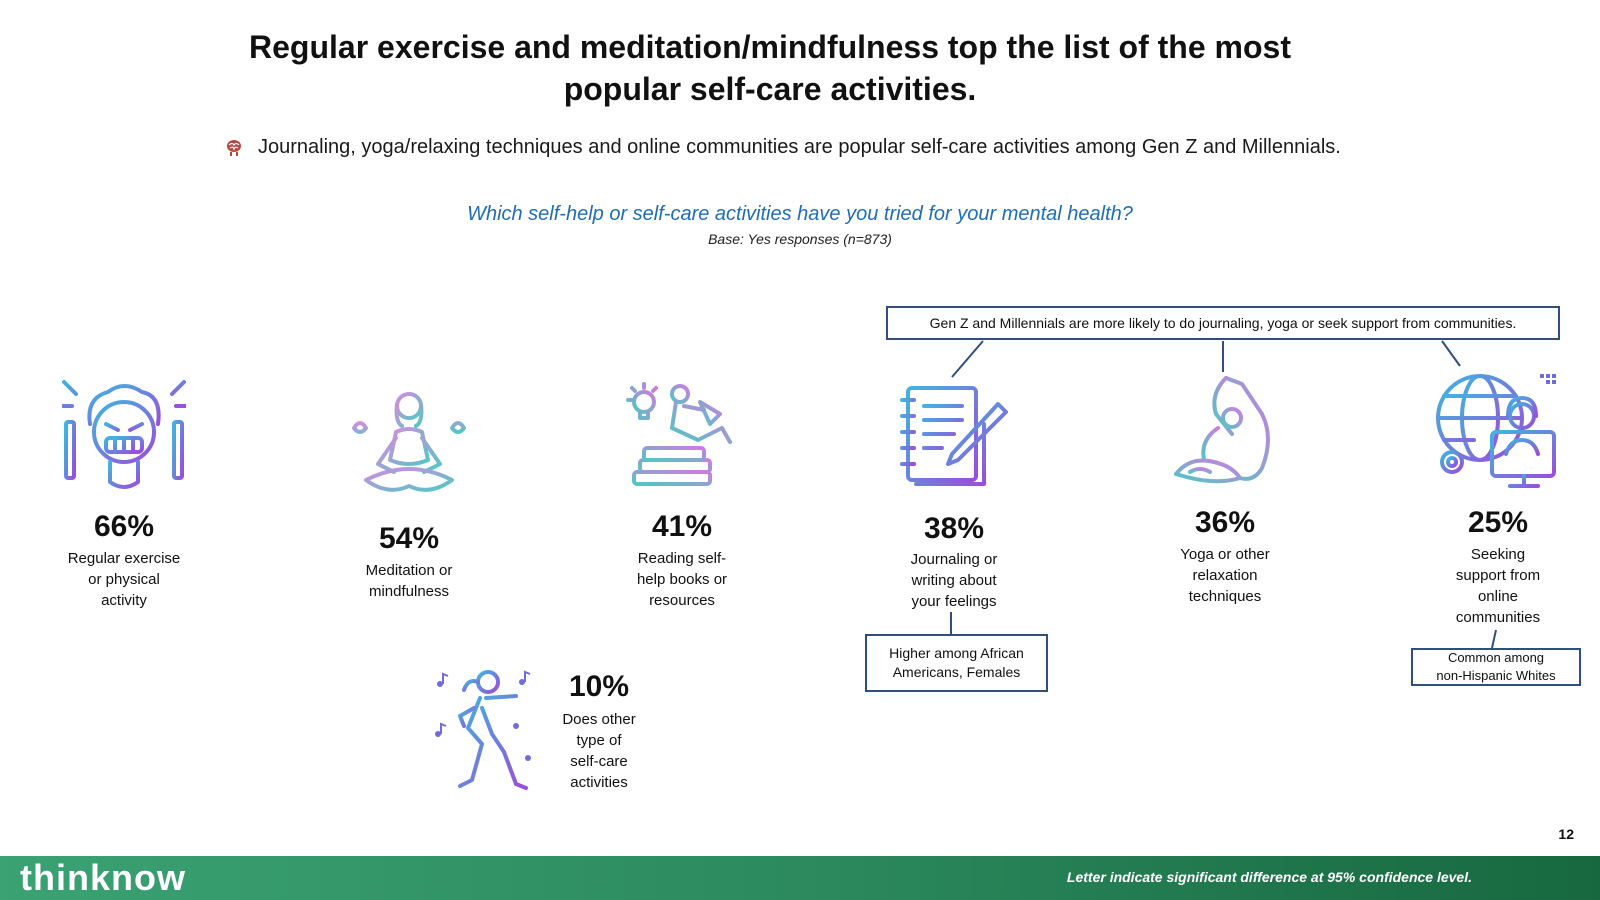  What do you see at coordinates (409, 570) in the screenshot?
I see `activity-label-line: Meditation or` at bounding box center [409, 570].